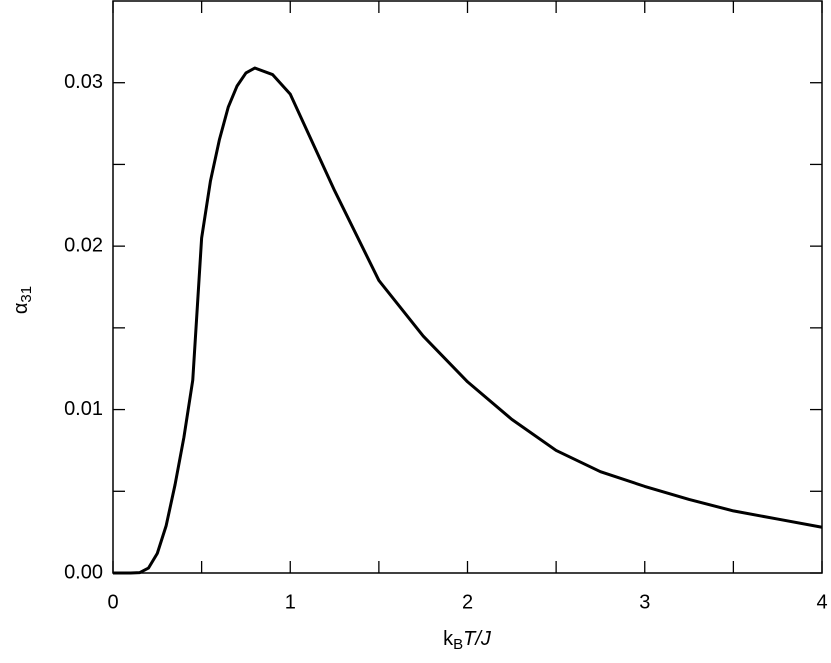 The width and height of the screenshot is (831, 663). Describe the element at coordinates (112, 602) in the screenshot. I see `x-tick-label: 0` at that location.